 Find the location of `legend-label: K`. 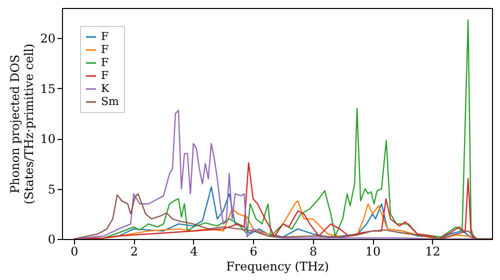

legend-label: K is located at coordinates (105, 88).